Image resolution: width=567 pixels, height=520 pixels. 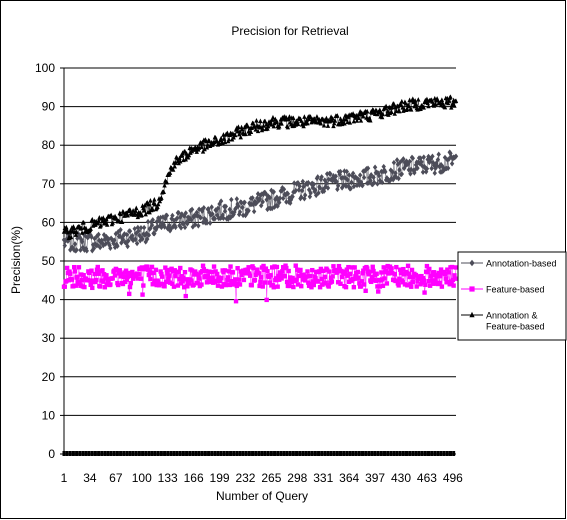 What do you see at coordinates (45, 261) in the screenshot?
I see `y-tick-labels: 0 10 20 30 40 50 60 70 80 90 100` at bounding box center [45, 261].